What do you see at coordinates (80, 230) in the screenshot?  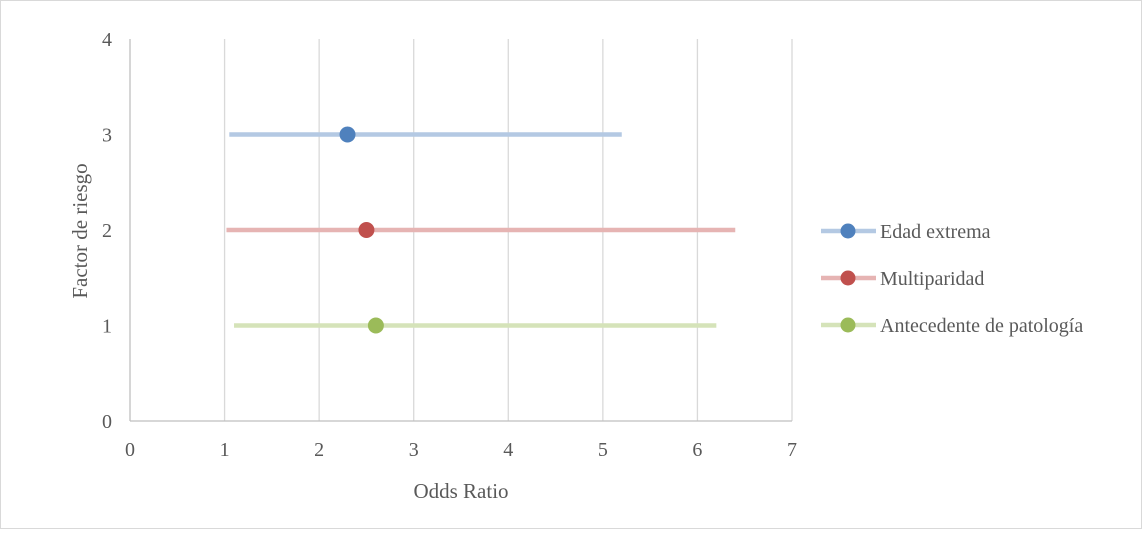 I see `y-axis-title: Factor de riesgo` at bounding box center [80, 230].